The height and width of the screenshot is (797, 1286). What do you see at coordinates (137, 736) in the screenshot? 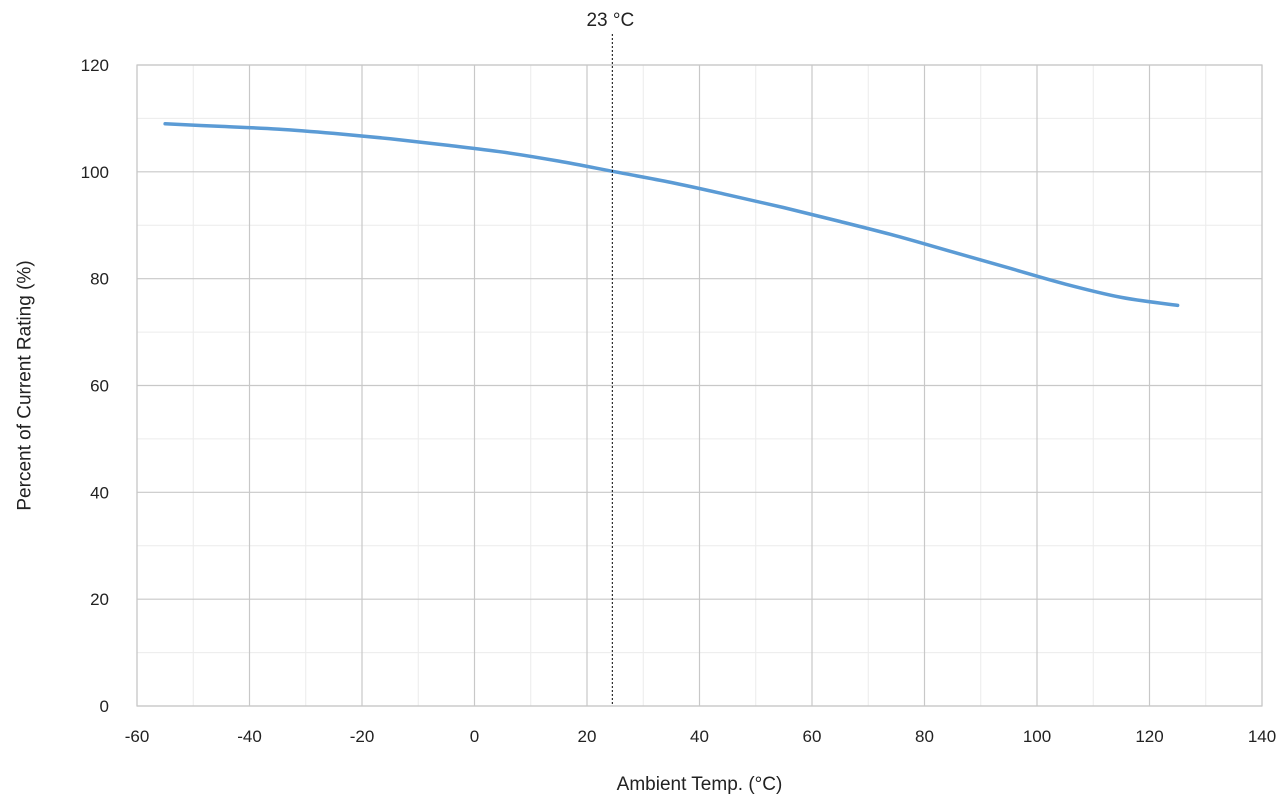
I see `x-tick-label: -60` at bounding box center [137, 736].